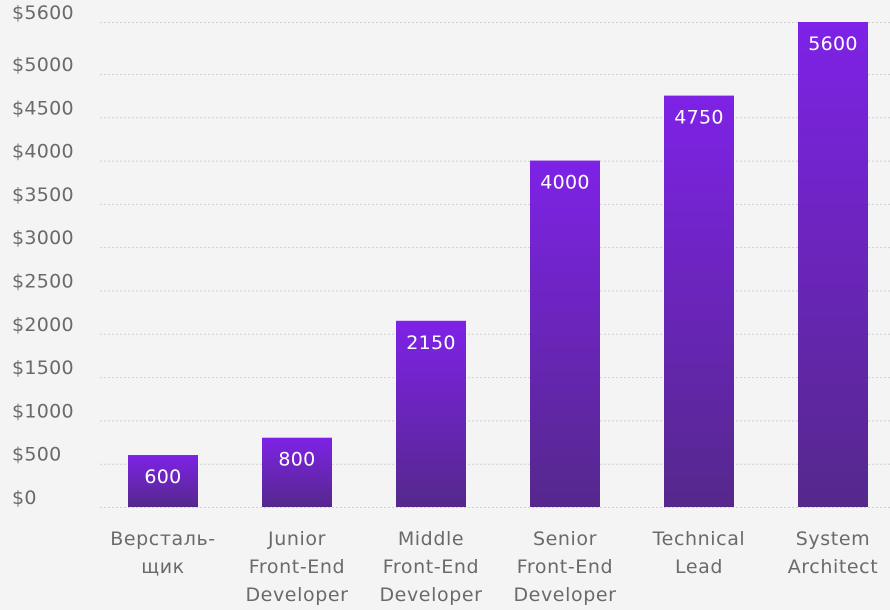 This screenshot has height=610, width=890. Describe the element at coordinates (699, 567) in the screenshot. I see `category-label-line: Lead` at that location.